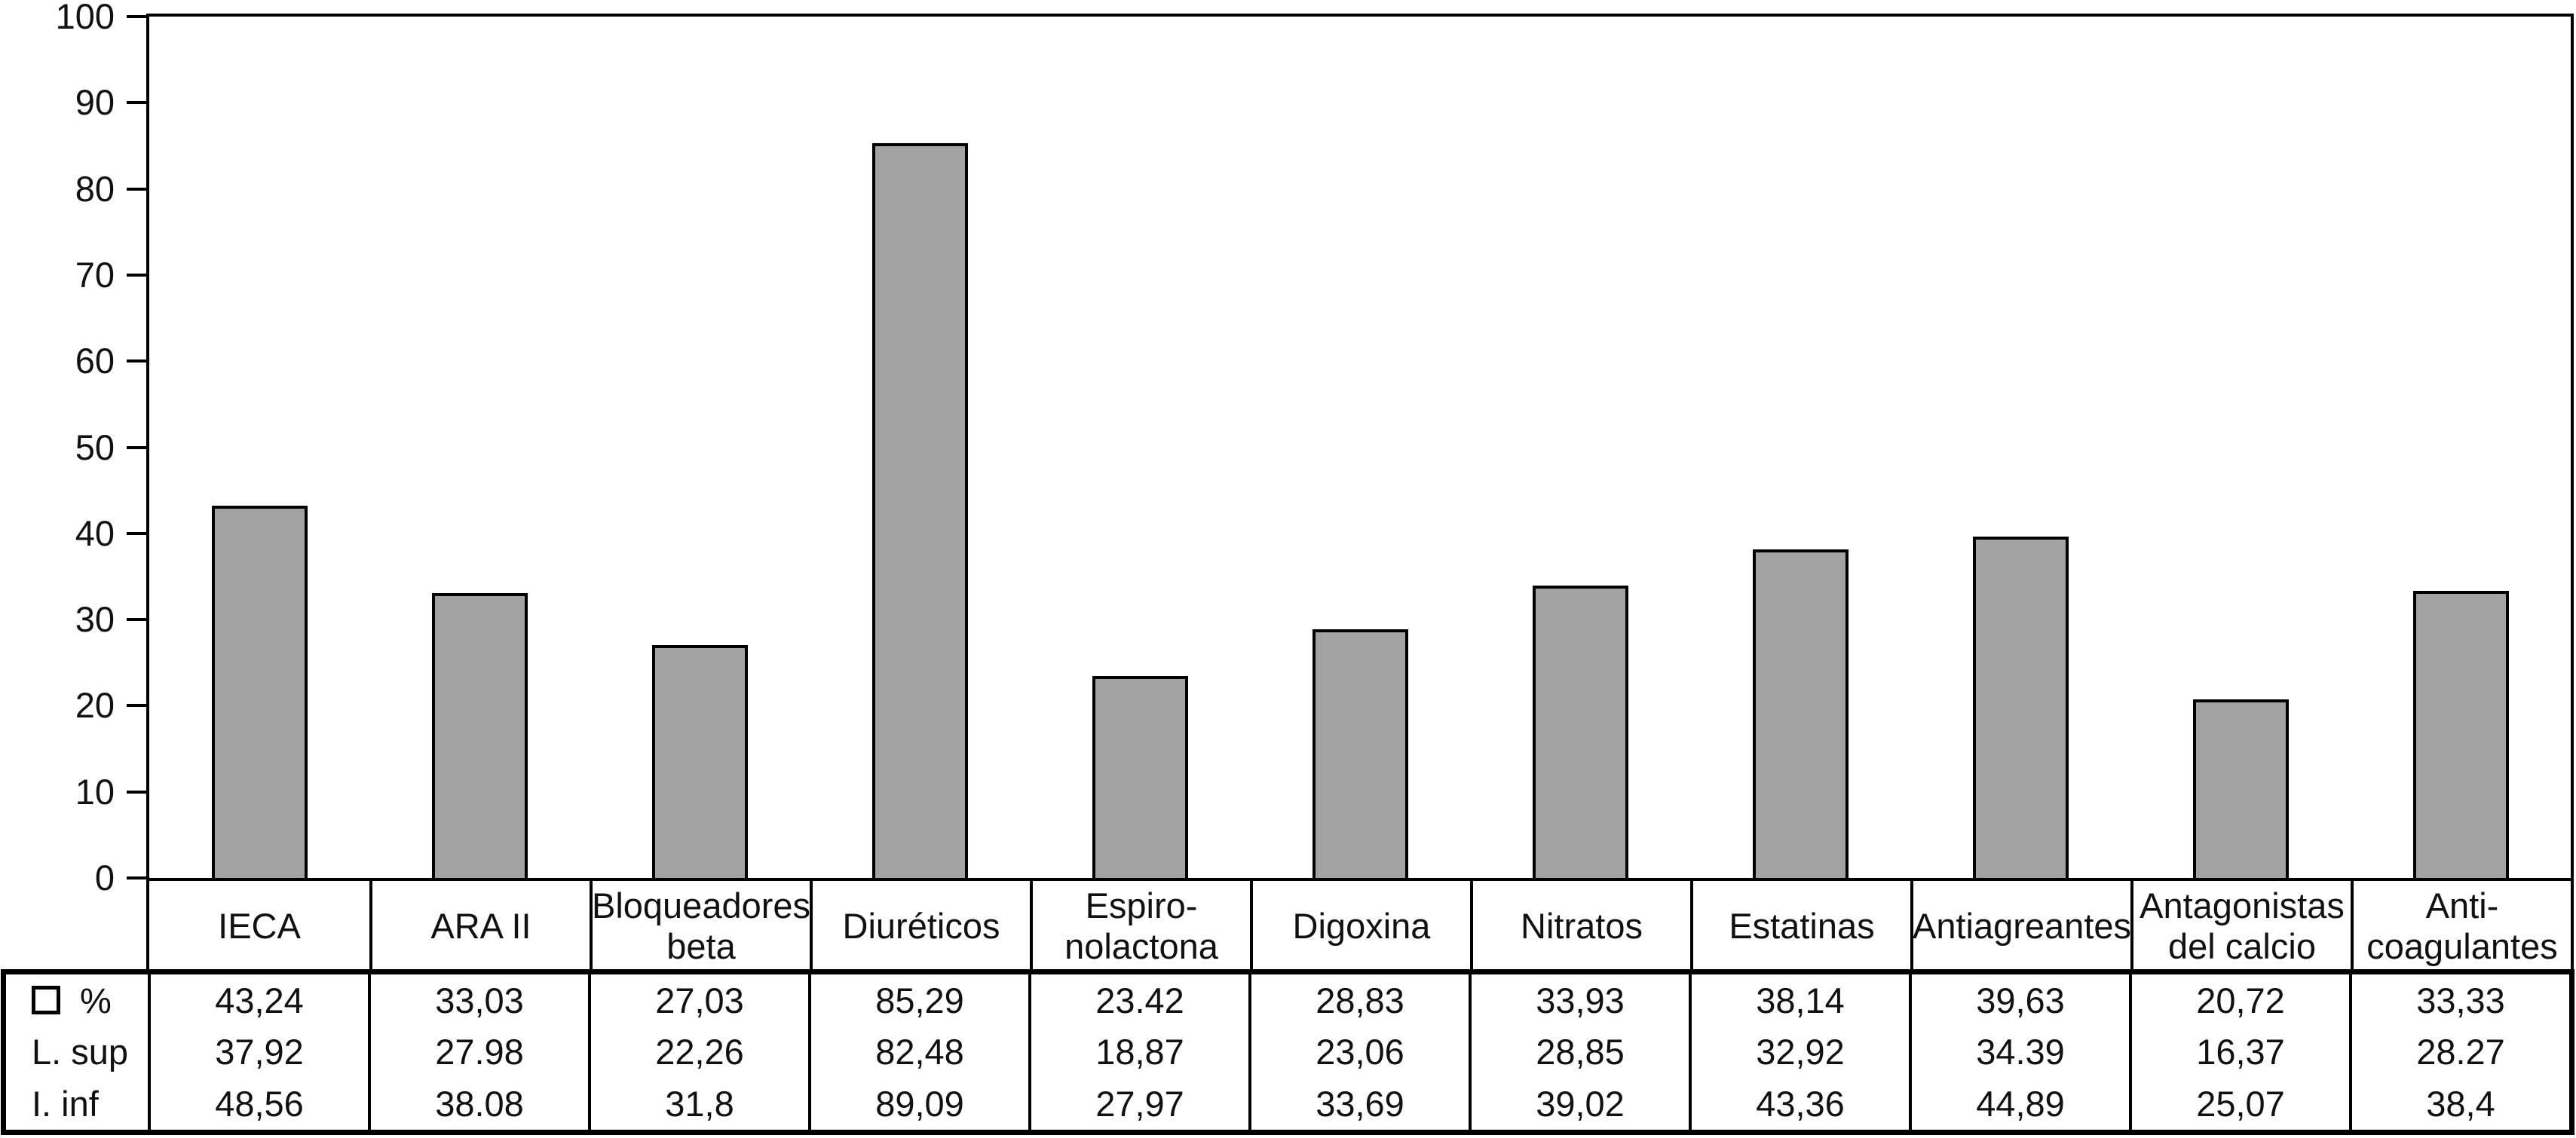  What do you see at coordinates (2459, 1000) in the screenshot?
I see `value--anti-coagulantes: 33,33` at bounding box center [2459, 1000].